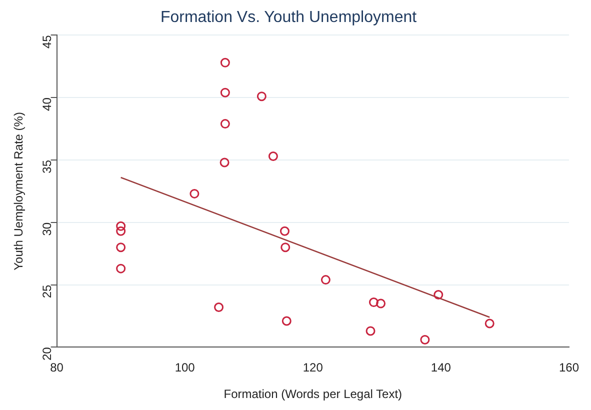 This screenshot has width=591, height=410. I want to click on y-tick-label: 45, so click(47, 41).